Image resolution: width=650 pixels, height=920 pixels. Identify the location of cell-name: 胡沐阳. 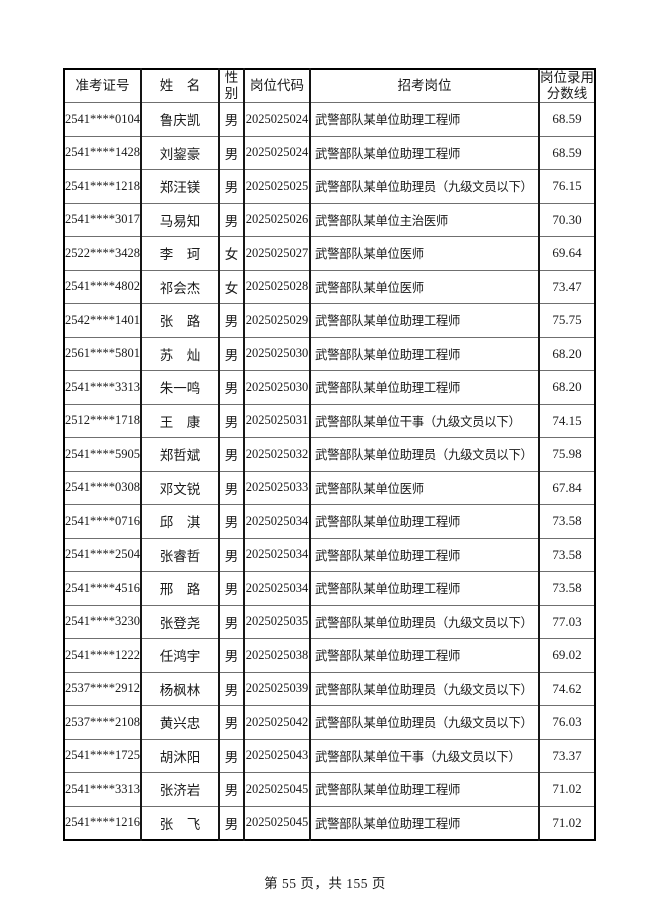
(179, 755).